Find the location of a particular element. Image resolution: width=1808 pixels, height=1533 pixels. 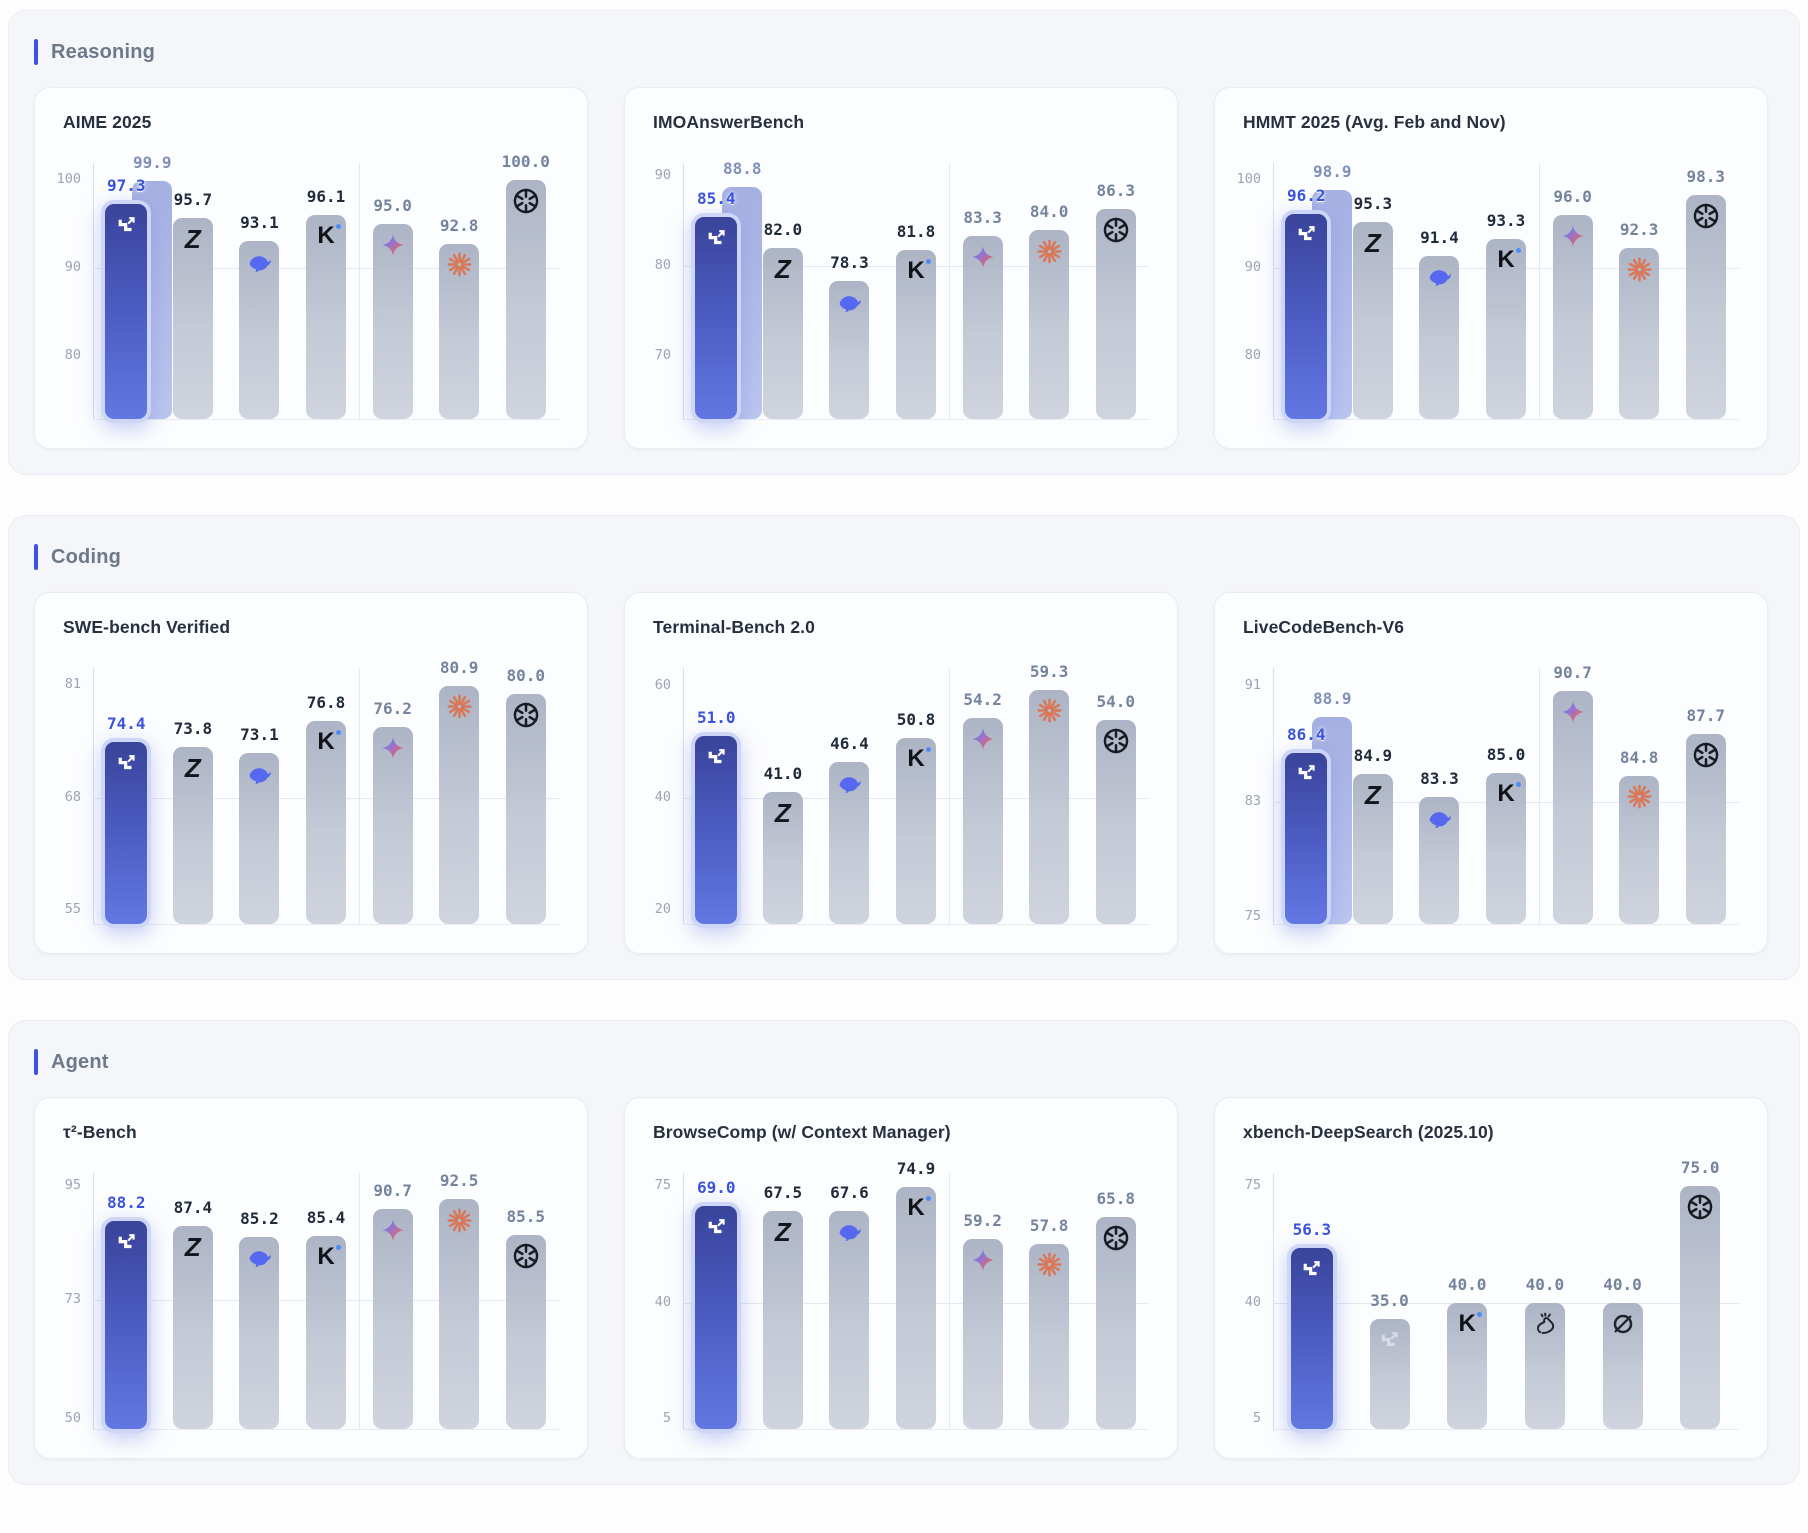

bar-value: 59.3 is located at coordinates (1049, 671).